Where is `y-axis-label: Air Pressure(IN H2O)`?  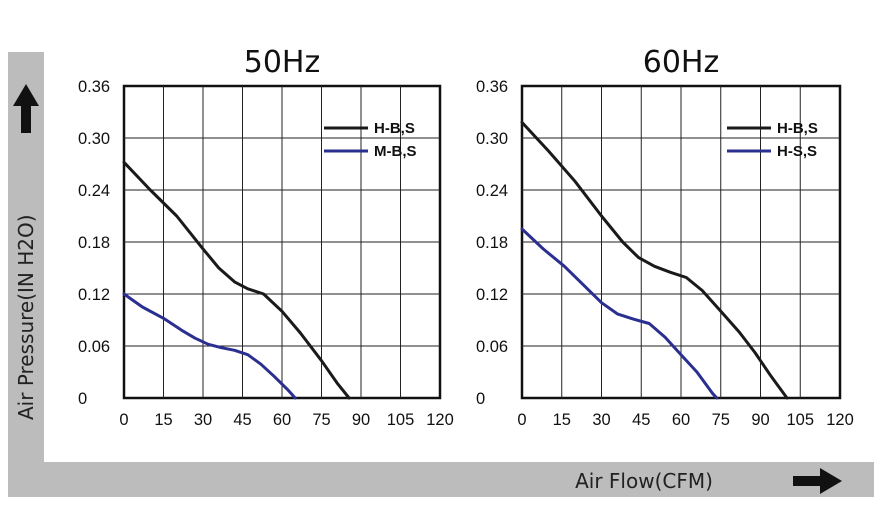 y-axis-label: Air Pressure(IN H2O) is located at coordinates (26, 317).